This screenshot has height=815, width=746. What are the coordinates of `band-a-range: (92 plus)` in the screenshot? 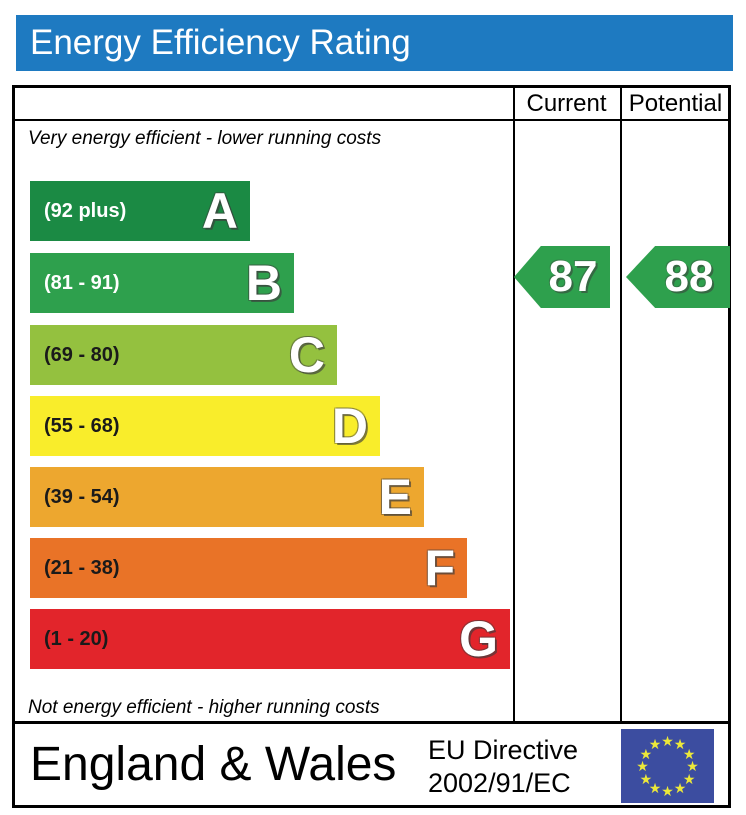 It's located at (85, 210).